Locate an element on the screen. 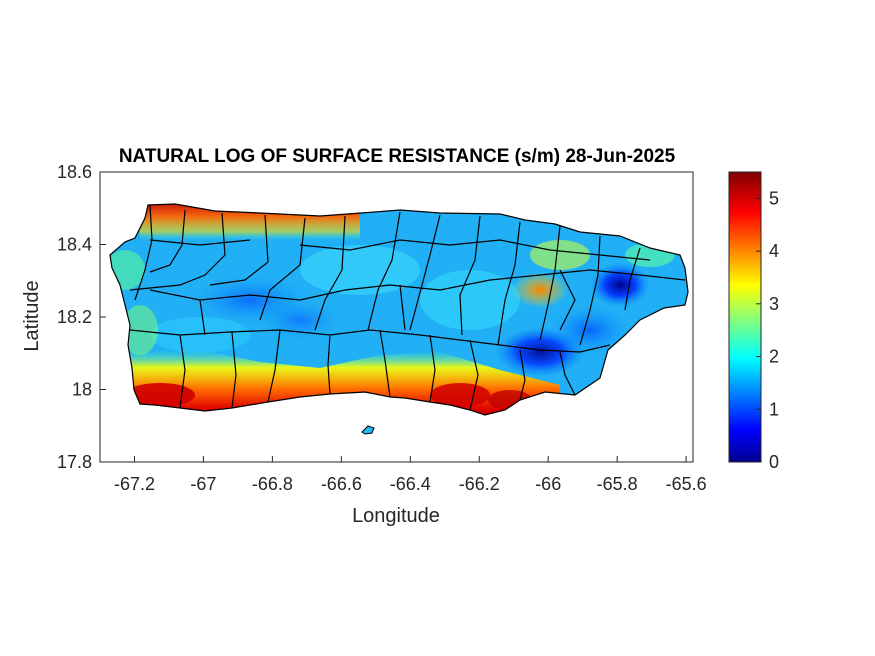  x-tick-label: -65.6 is located at coordinates (686, 484).